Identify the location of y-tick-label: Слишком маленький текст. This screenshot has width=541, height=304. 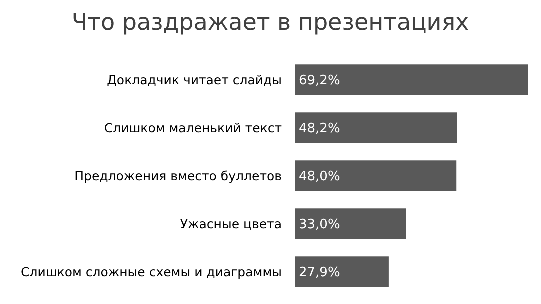
(193, 128).